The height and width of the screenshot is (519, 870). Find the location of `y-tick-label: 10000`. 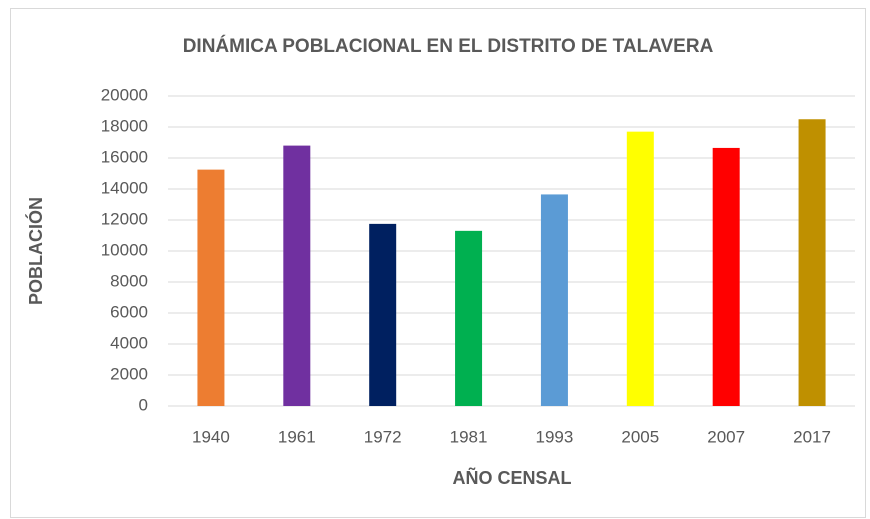

y-tick-label: 10000 is located at coordinates (124, 249).